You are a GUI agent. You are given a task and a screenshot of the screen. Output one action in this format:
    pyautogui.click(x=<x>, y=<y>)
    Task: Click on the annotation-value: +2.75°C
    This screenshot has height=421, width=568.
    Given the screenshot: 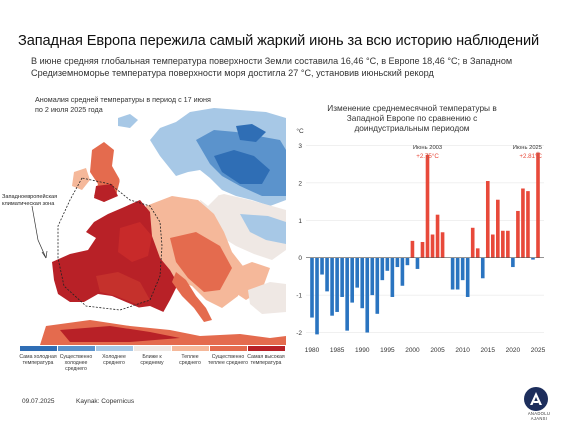 What is the action you would take?
    pyautogui.click(x=427, y=156)
    